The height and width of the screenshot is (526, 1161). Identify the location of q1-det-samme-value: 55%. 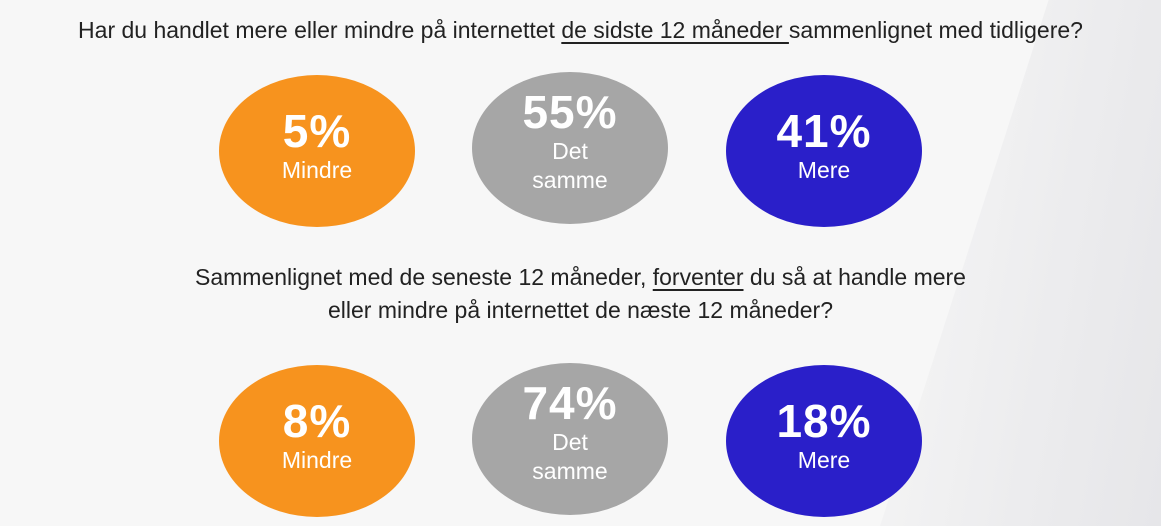
(570, 112).